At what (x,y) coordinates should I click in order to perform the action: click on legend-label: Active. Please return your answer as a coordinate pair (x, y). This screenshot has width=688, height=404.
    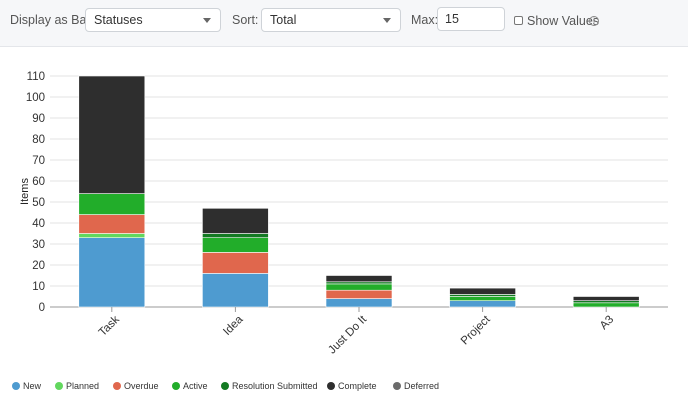
    Looking at the image, I should click on (195, 386).